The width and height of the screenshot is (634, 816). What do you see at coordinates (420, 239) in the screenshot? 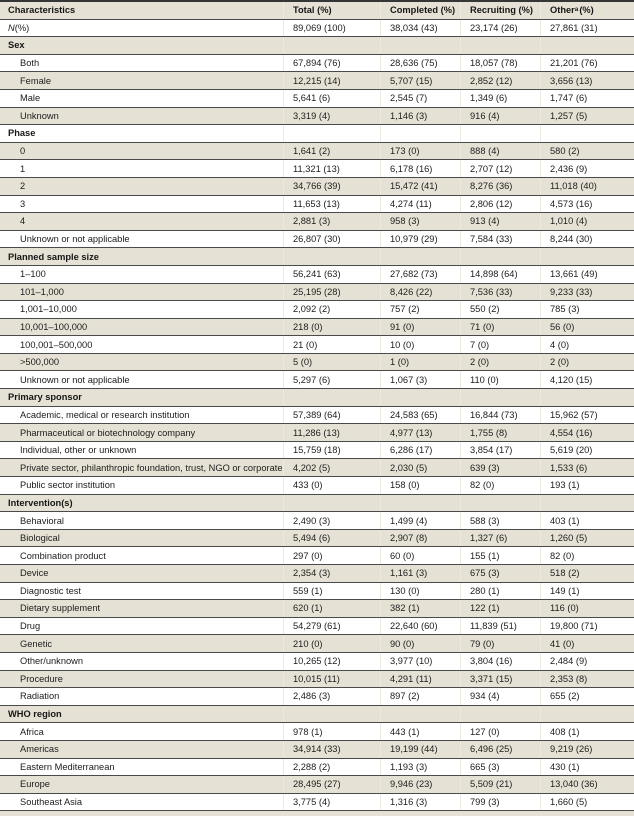
I see `cell-completed: 10,979 (29)` at bounding box center [420, 239].